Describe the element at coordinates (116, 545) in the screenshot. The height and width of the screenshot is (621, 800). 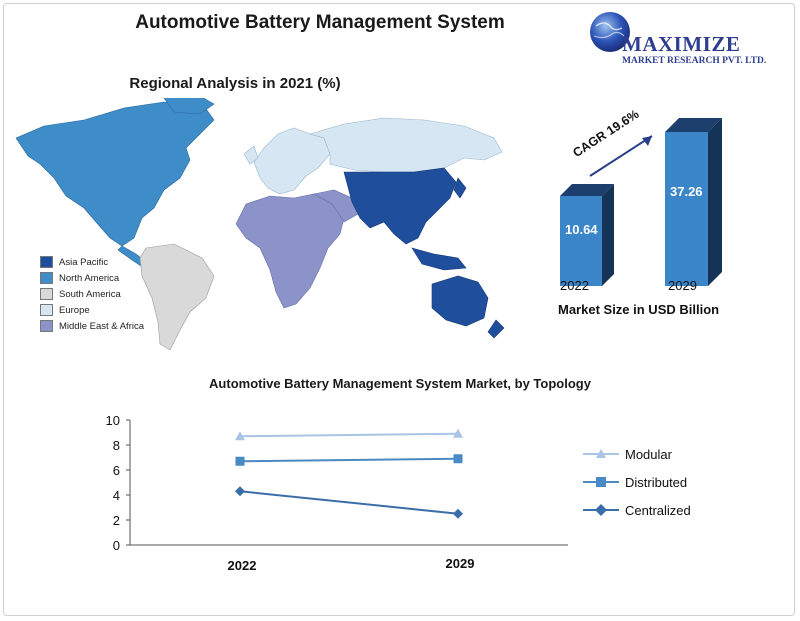
I see `y-tick-label: 0` at that location.